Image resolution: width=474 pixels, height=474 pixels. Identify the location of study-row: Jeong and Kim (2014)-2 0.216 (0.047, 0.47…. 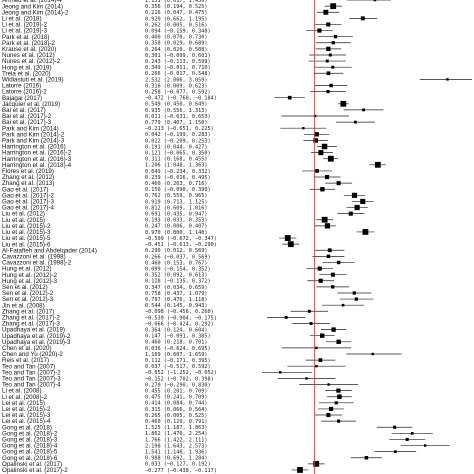
(171, 12).